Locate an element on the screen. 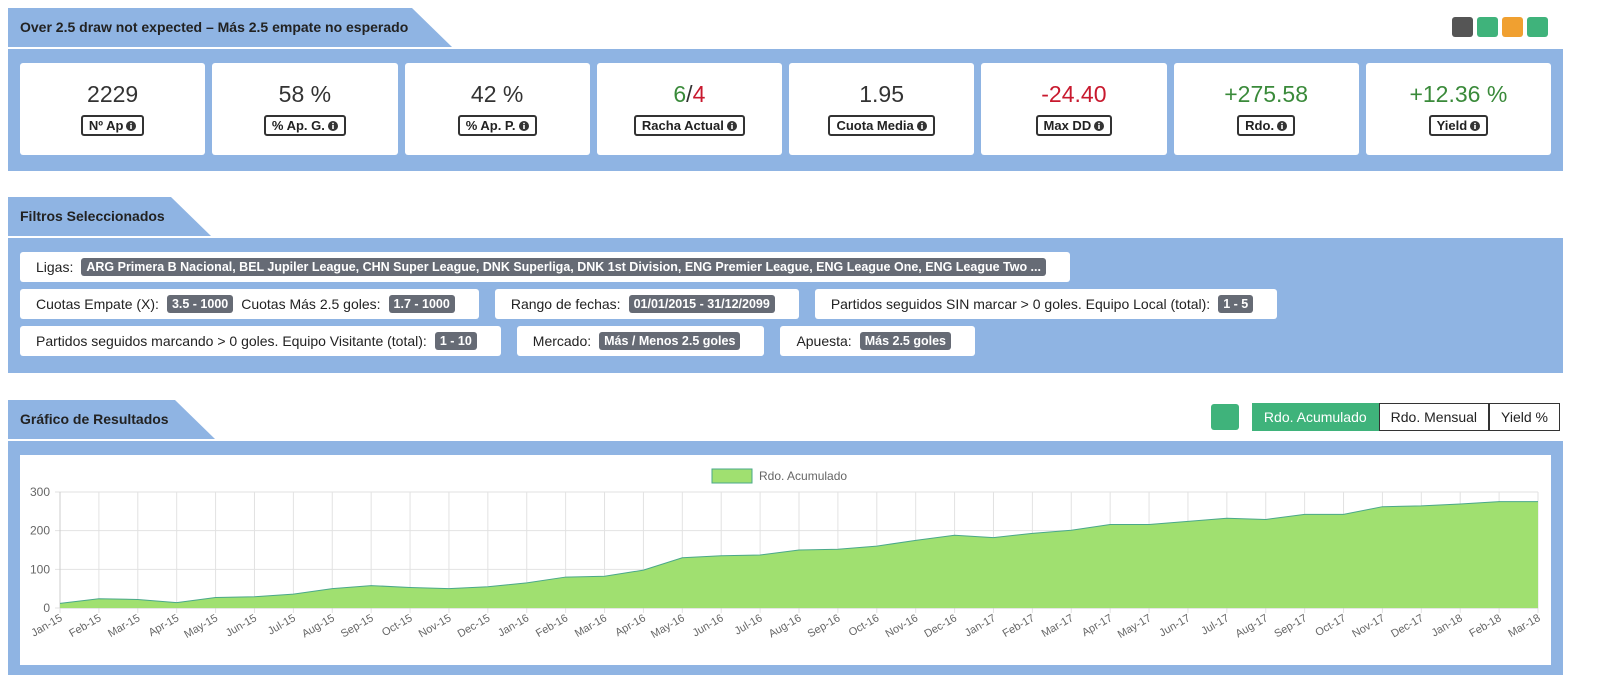 Image resolution: width=1599 pixels, height=695 pixels. x-tick-label: Nov-15 is located at coordinates (435, 626).